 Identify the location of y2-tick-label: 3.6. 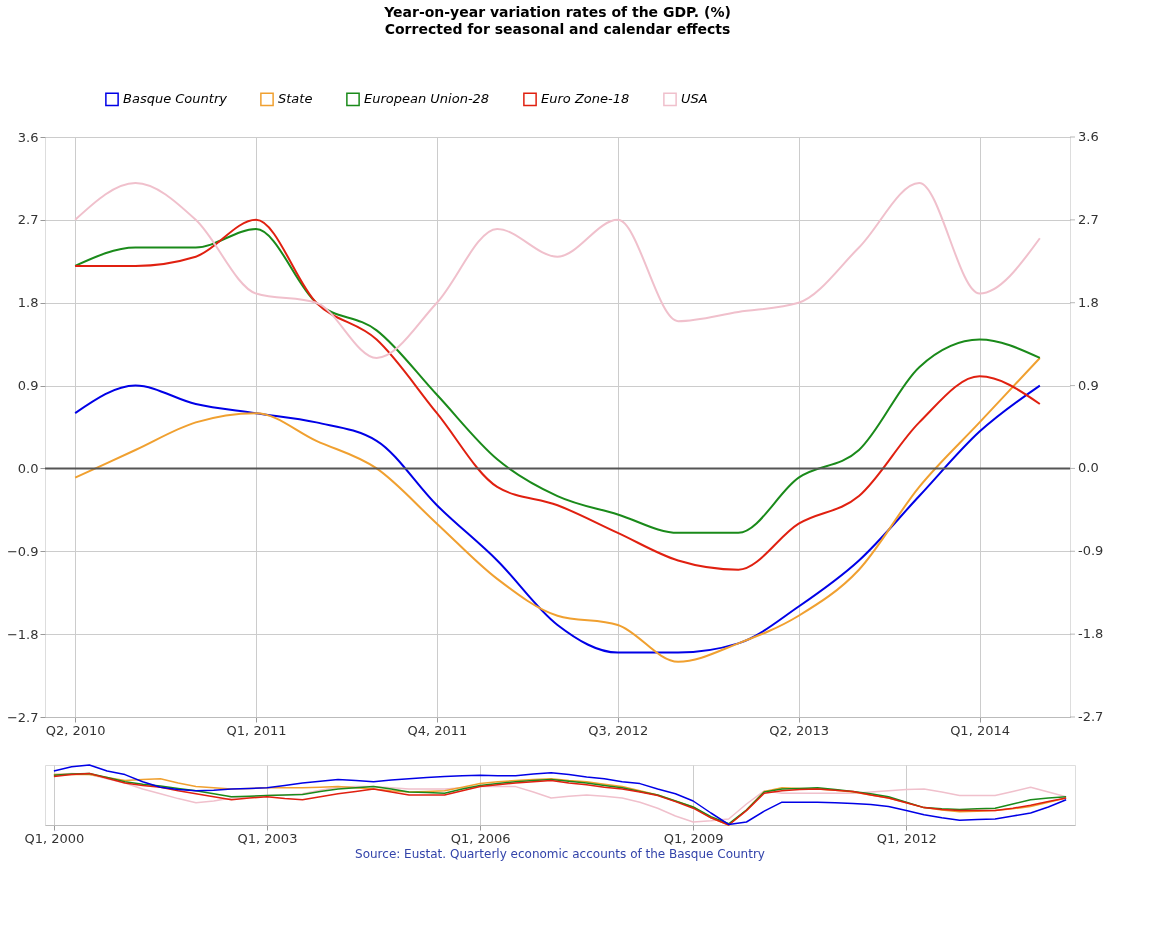
(28, 137).